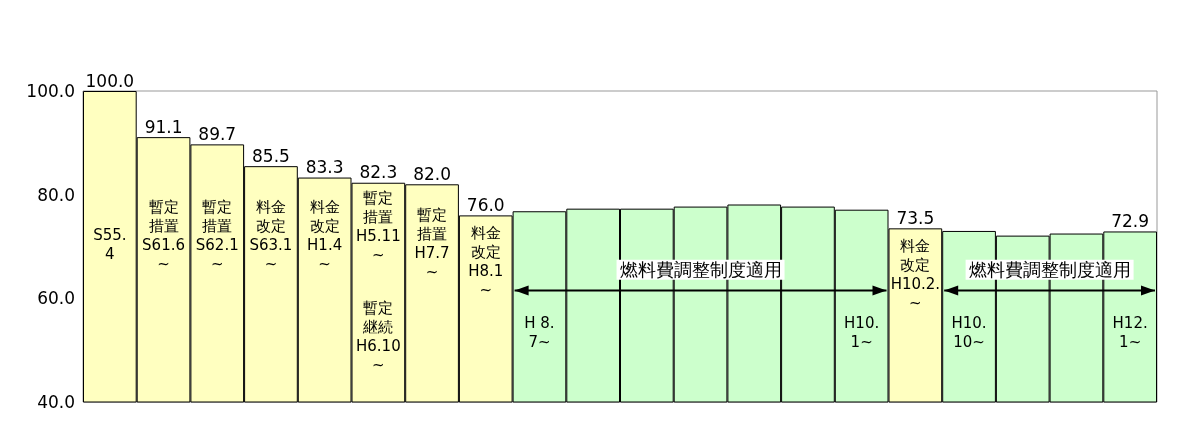 This screenshot has height=423, width=1186. What do you see at coordinates (539, 333) in the screenshot?
I see `annotation: H 8. 7~` at bounding box center [539, 333].